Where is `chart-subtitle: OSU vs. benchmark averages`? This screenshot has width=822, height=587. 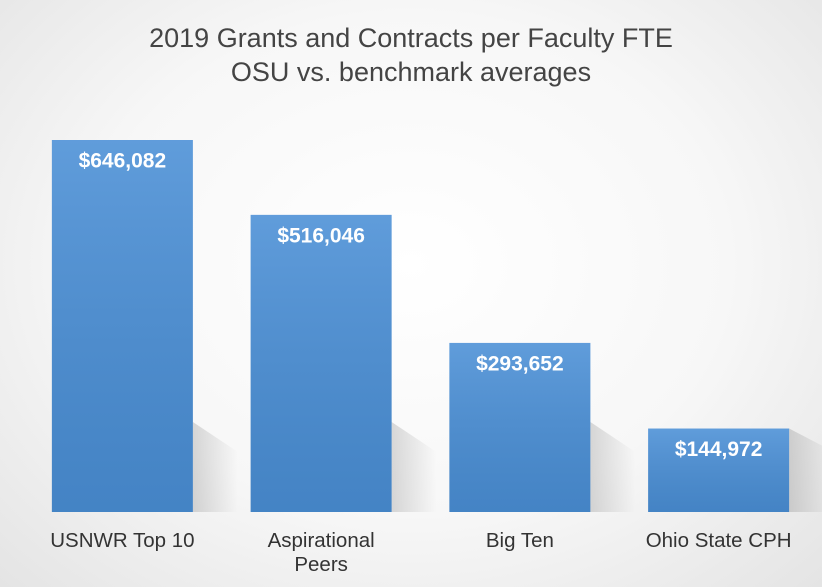
chart-subtitle: OSU vs. benchmark averages is located at coordinates (411, 72).